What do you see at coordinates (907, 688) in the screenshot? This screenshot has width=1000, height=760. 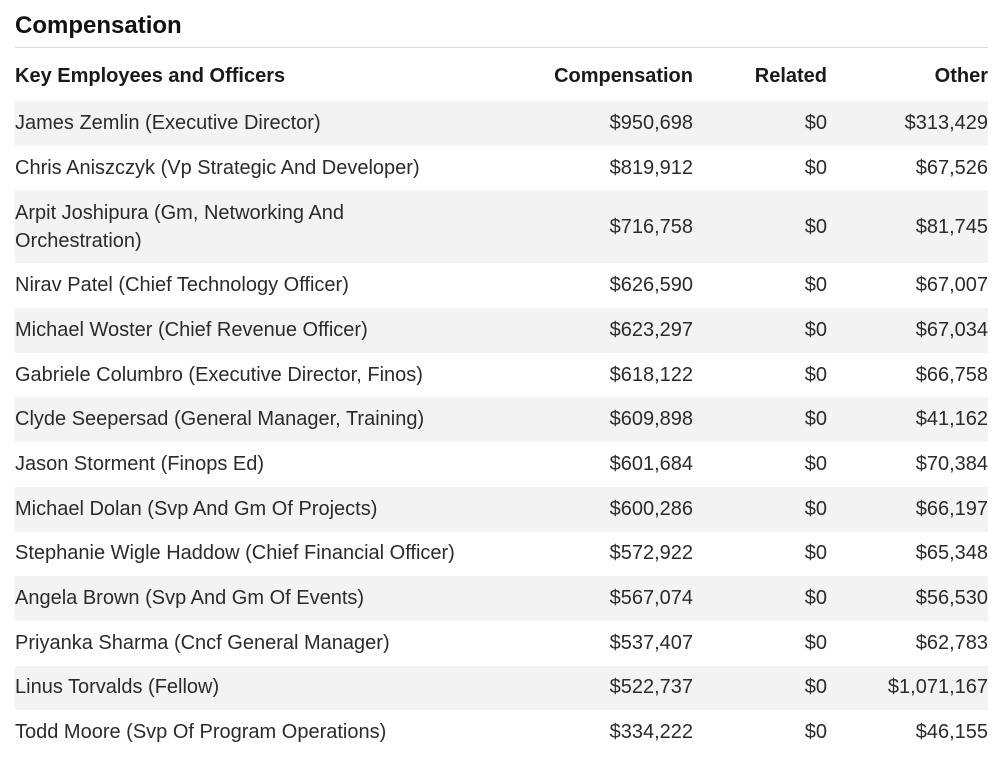 I see `other-value: $1,071,167` at bounding box center [907, 688].